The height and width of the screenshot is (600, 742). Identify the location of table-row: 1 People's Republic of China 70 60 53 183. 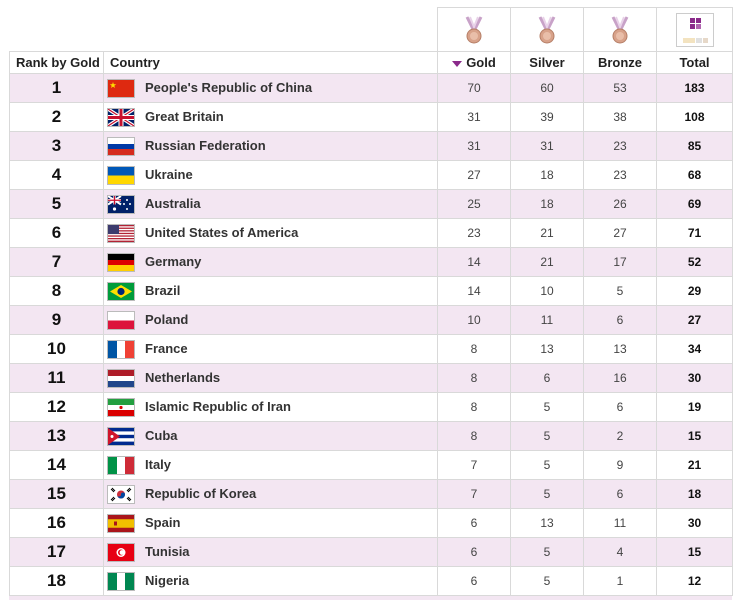
(371, 88).